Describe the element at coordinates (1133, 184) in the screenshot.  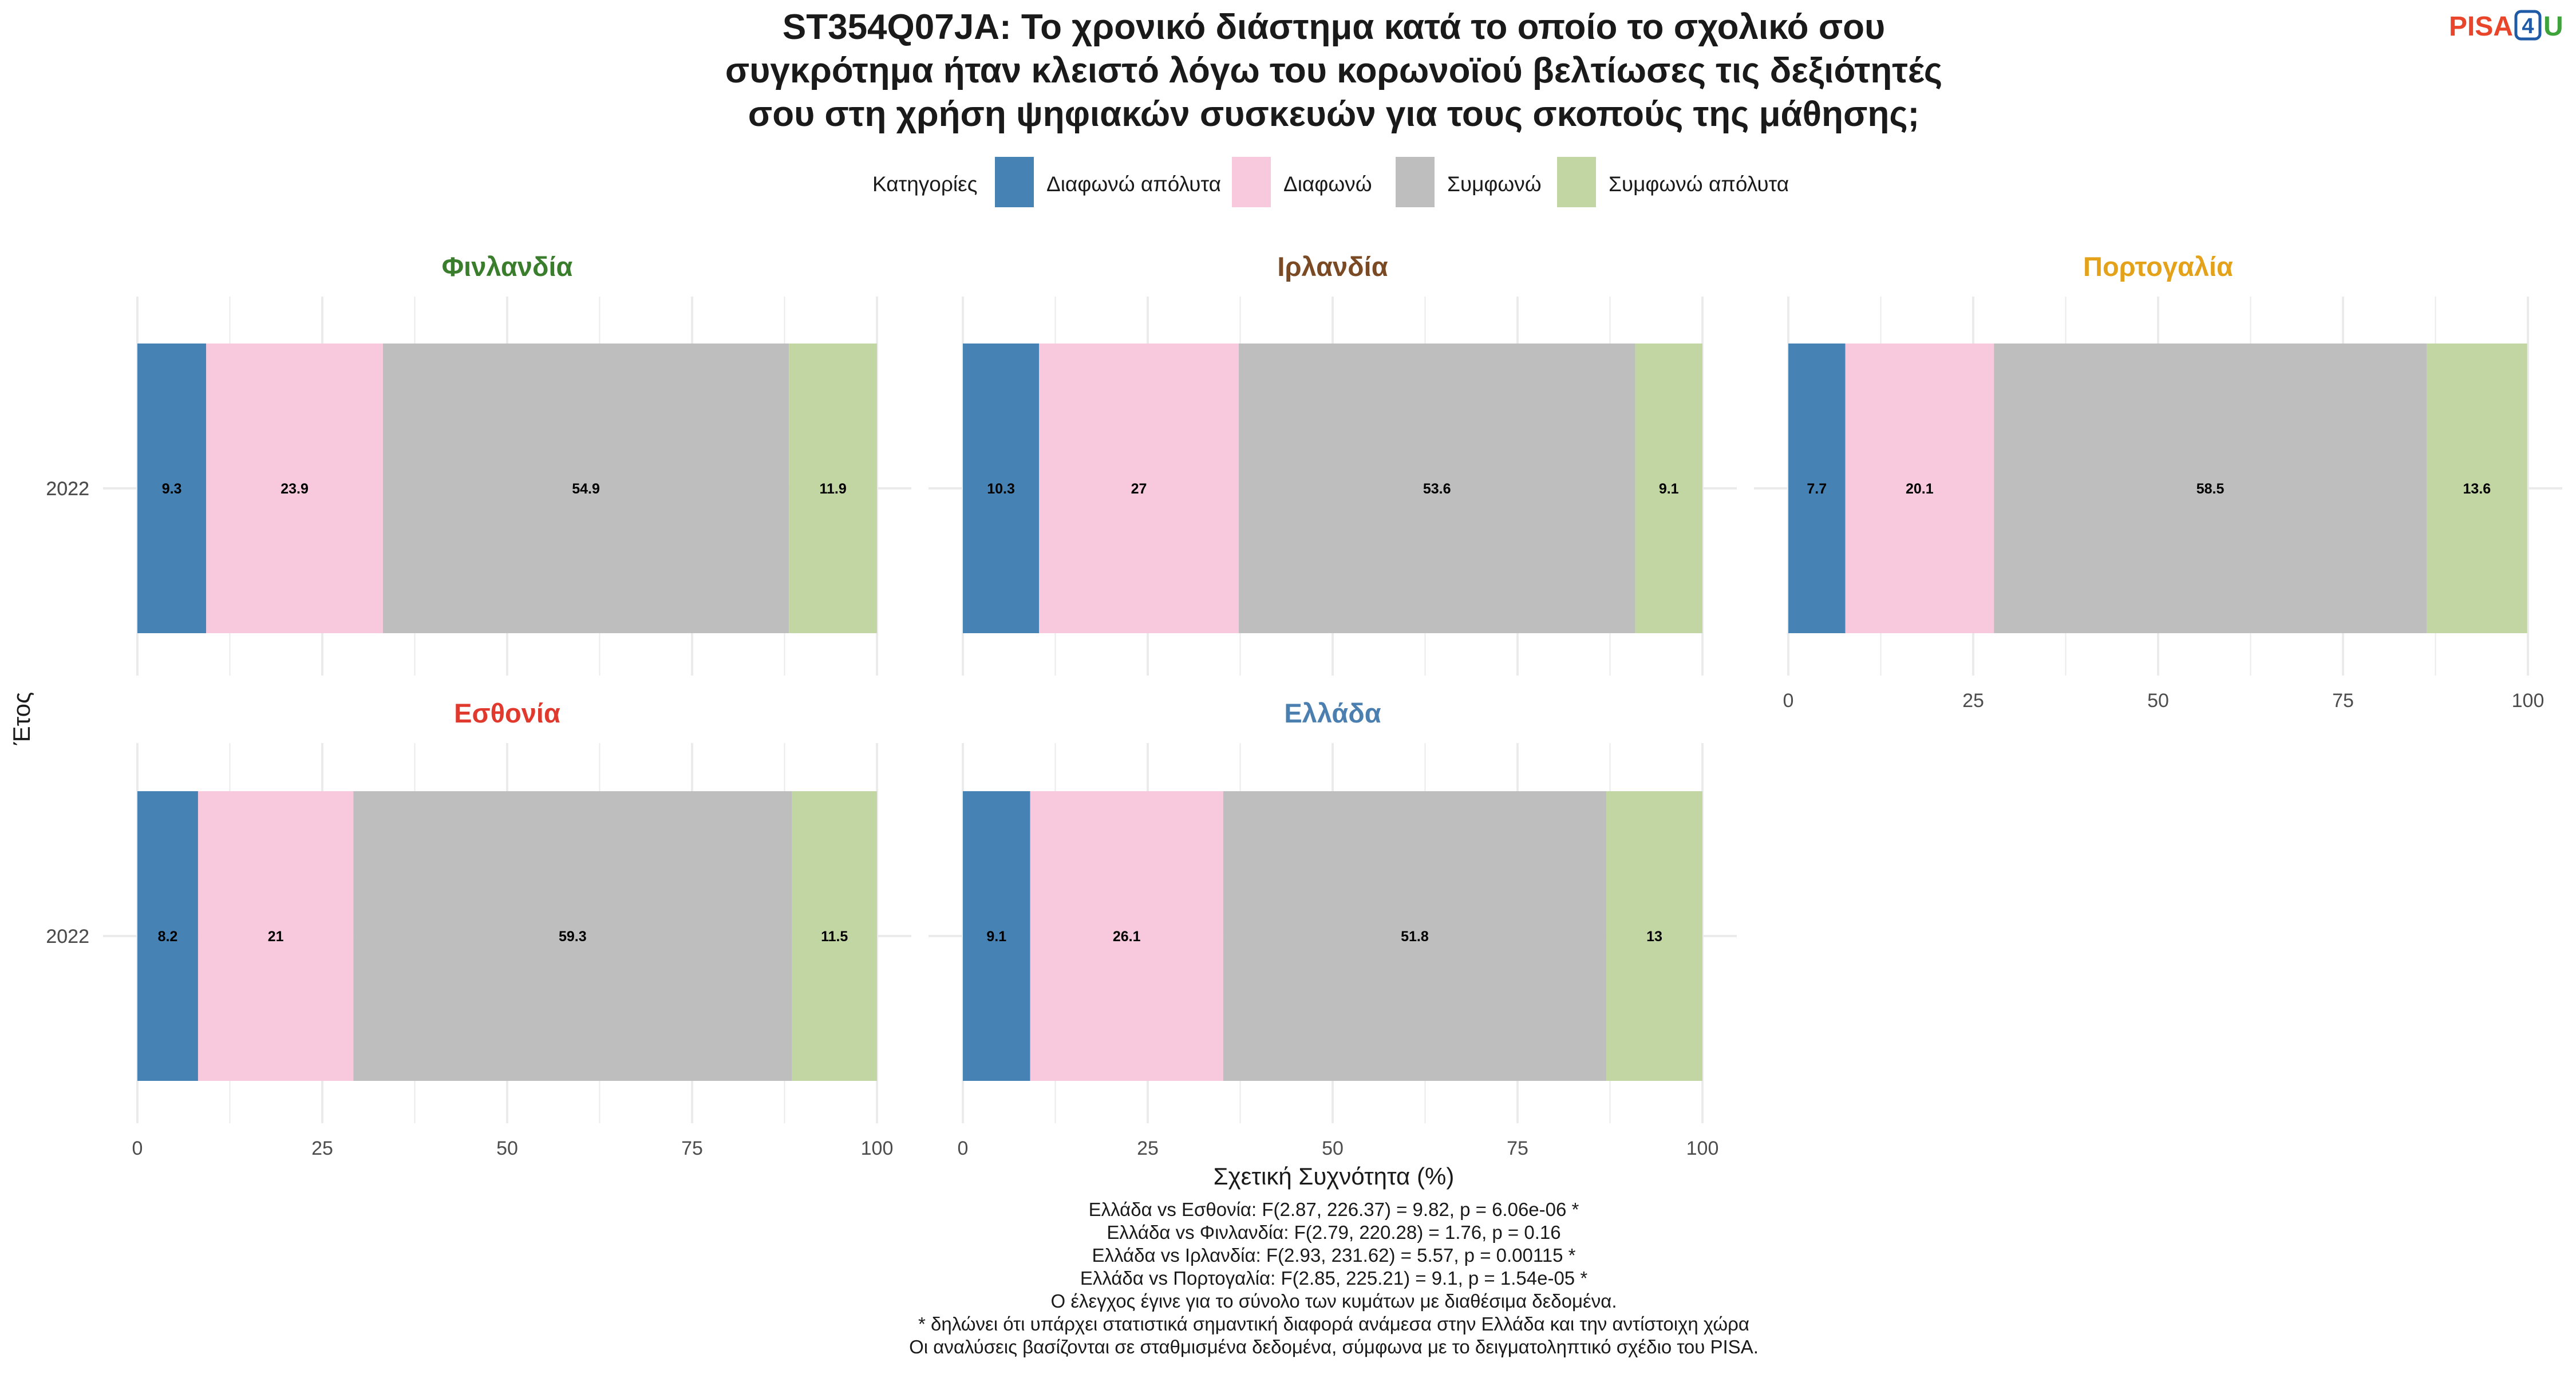
I see `legend-label-1: Διαφωνώ απόλυτα` at that location.